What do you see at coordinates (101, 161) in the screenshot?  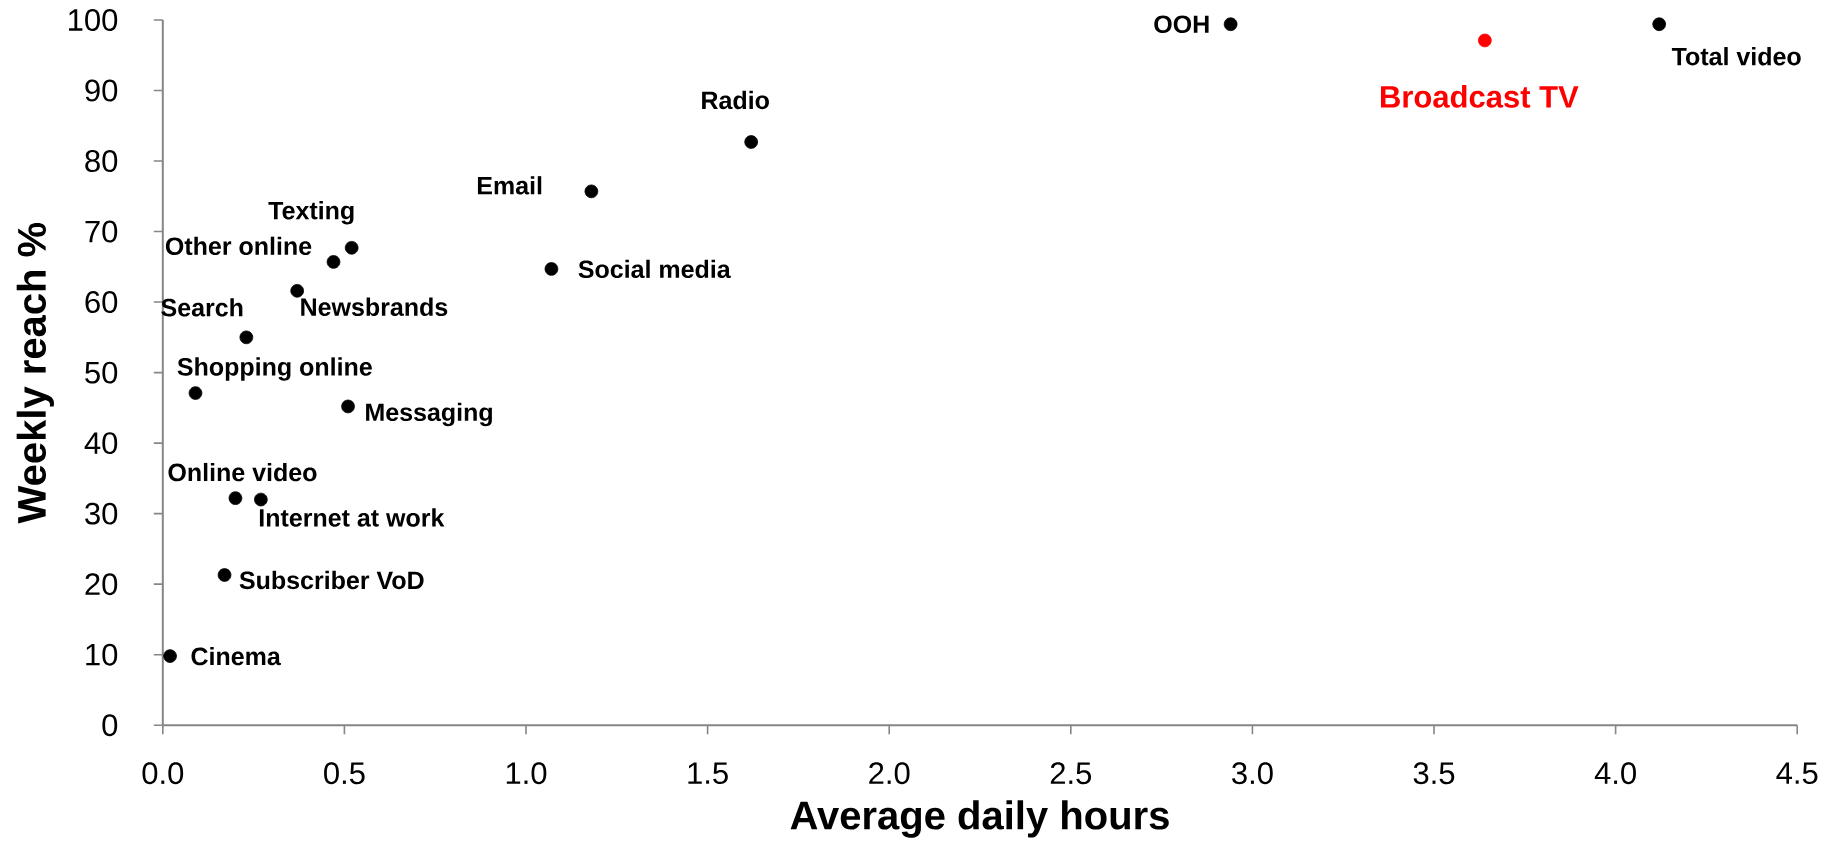 I see `y-tick-label: 80` at bounding box center [101, 161].